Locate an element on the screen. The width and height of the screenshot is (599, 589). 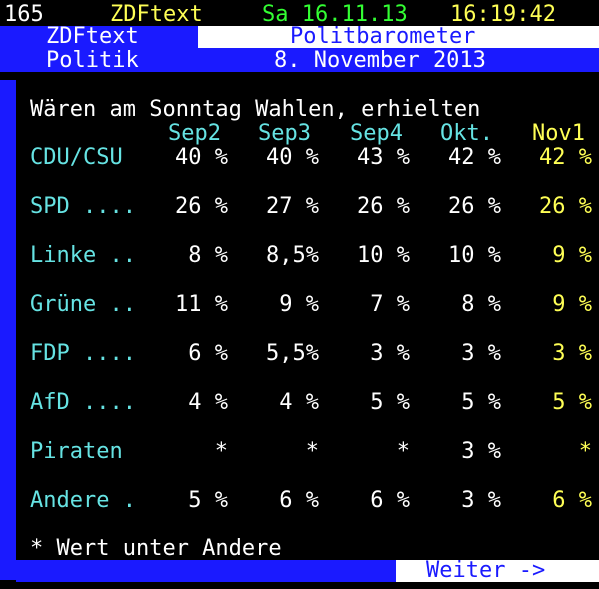
banner-title-box is located at coordinates (398, 37).